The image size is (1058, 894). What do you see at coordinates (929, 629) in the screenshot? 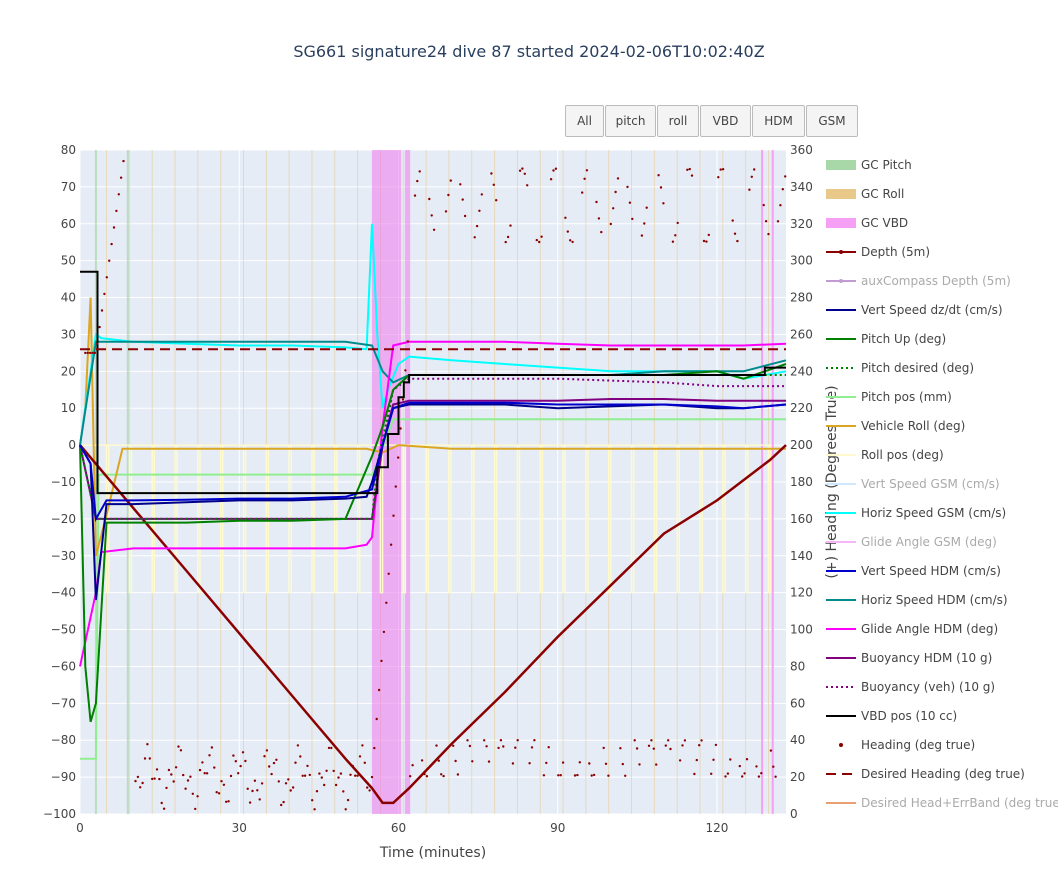
I see `legend-label: Glide Angle HDM (deg)` at bounding box center [929, 629].